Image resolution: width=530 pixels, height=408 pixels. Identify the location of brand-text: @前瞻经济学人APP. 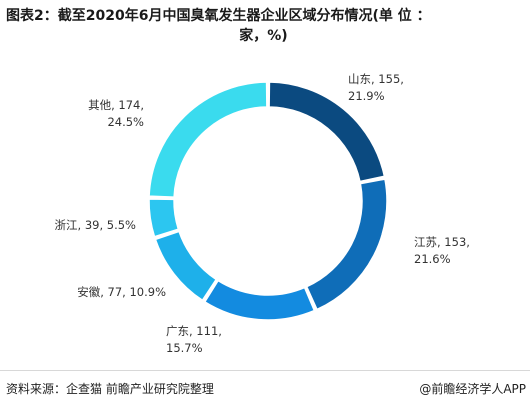
(472, 389).